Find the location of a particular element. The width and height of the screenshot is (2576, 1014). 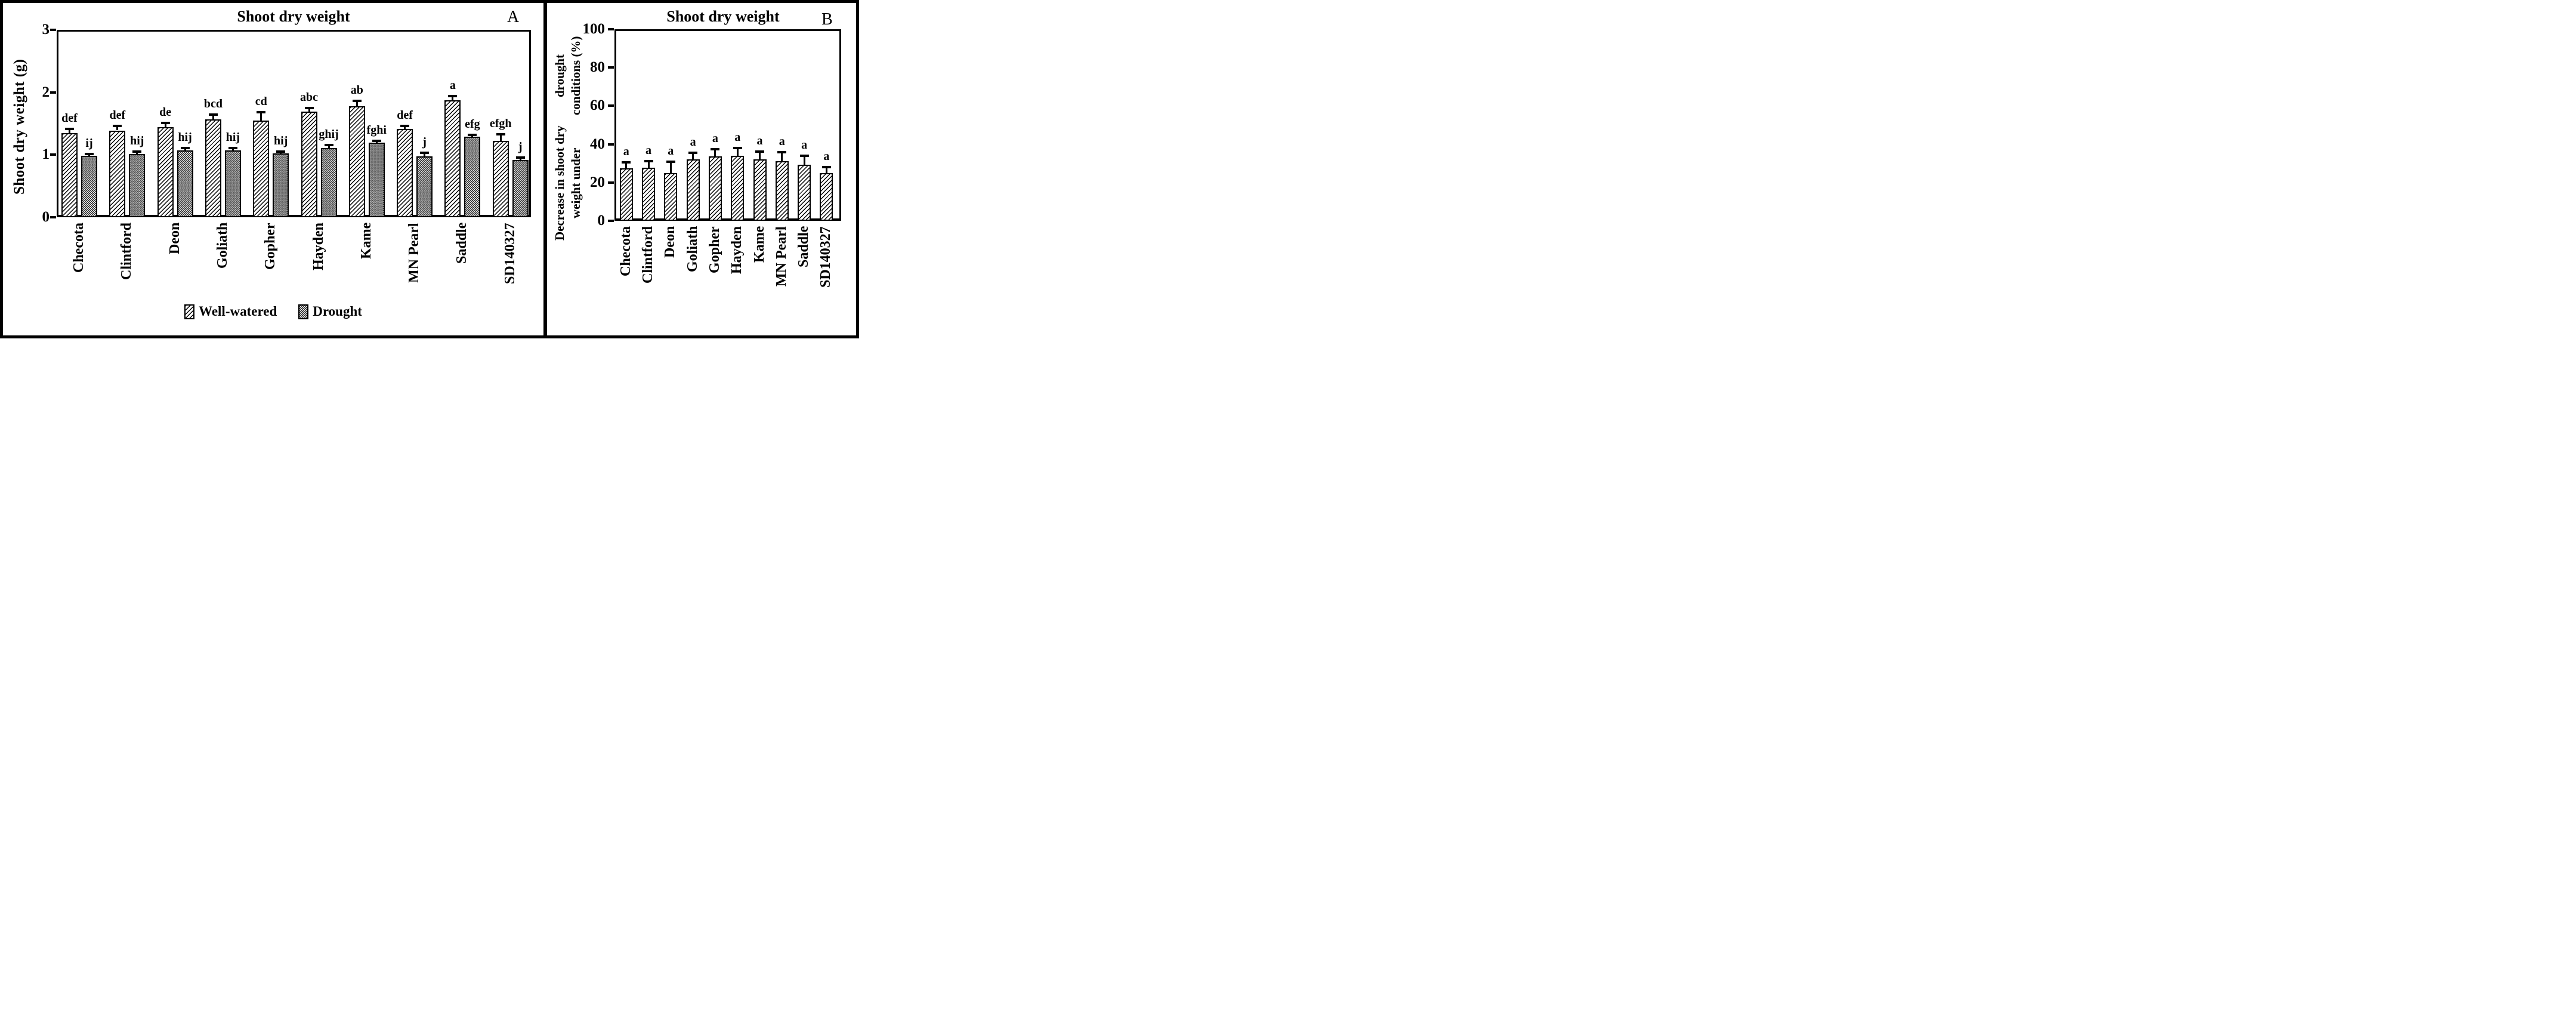

bar-deon is located at coordinates (185, 183).